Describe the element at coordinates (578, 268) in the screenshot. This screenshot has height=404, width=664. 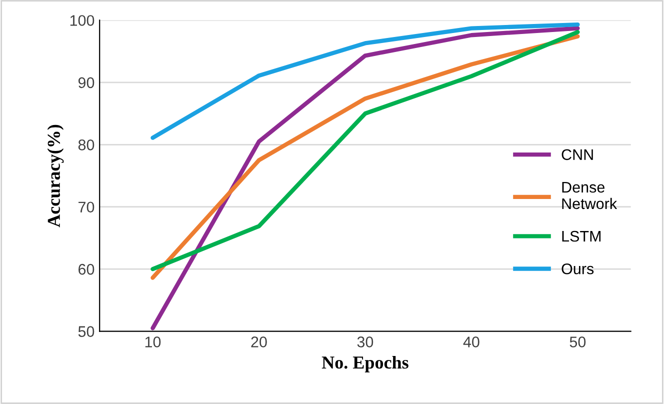
I see `legend-label: Ours` at that location.